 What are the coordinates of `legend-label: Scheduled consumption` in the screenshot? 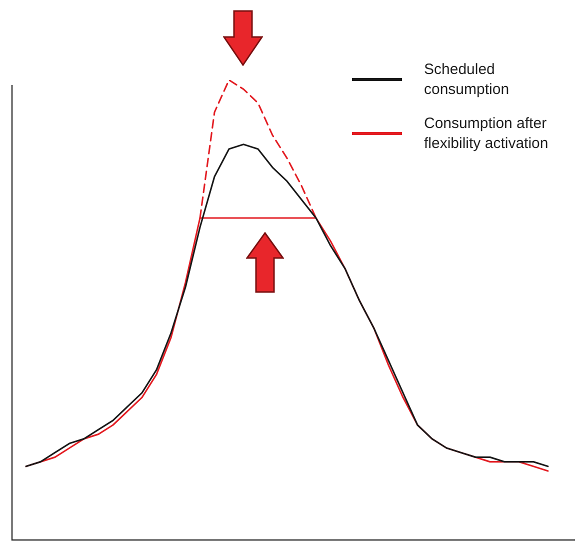 It's located at (467, 80).